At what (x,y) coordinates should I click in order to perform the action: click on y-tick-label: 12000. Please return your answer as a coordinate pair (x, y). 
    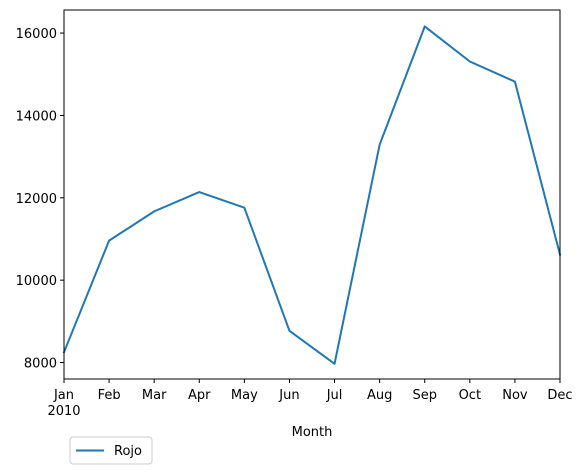
    Looking at the image, I should click on (36, 199).